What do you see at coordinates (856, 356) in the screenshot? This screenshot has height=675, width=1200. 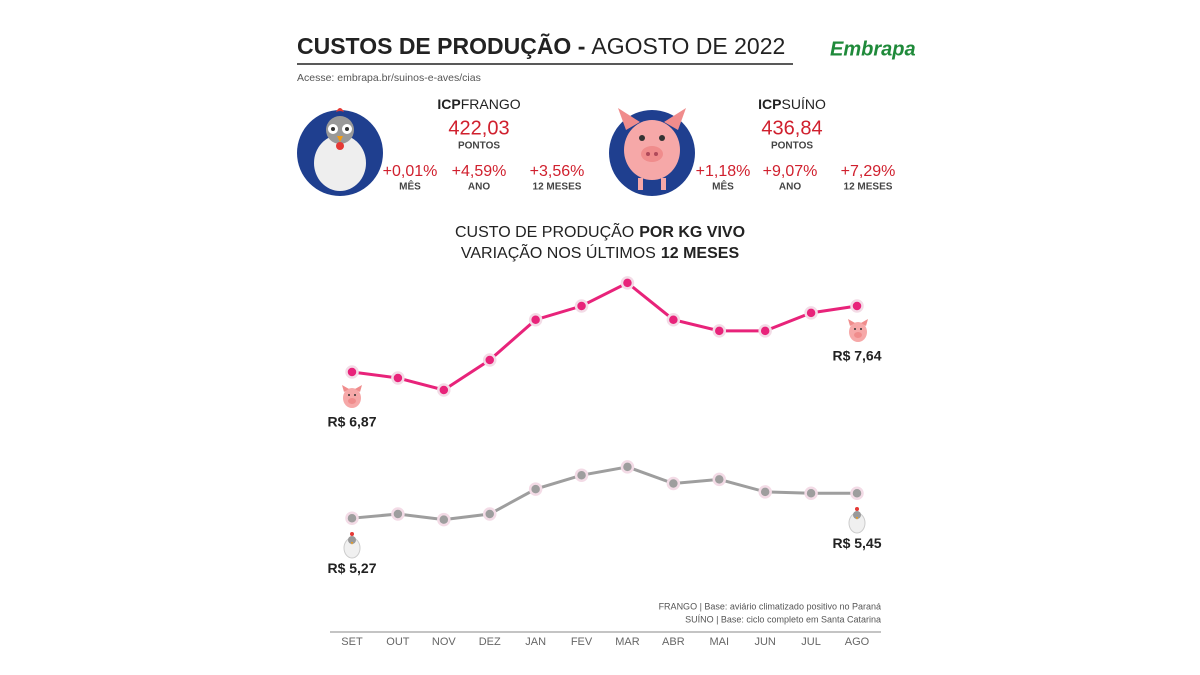 I see `value-label: R$ 7,64` at bounding box center [856, 356].